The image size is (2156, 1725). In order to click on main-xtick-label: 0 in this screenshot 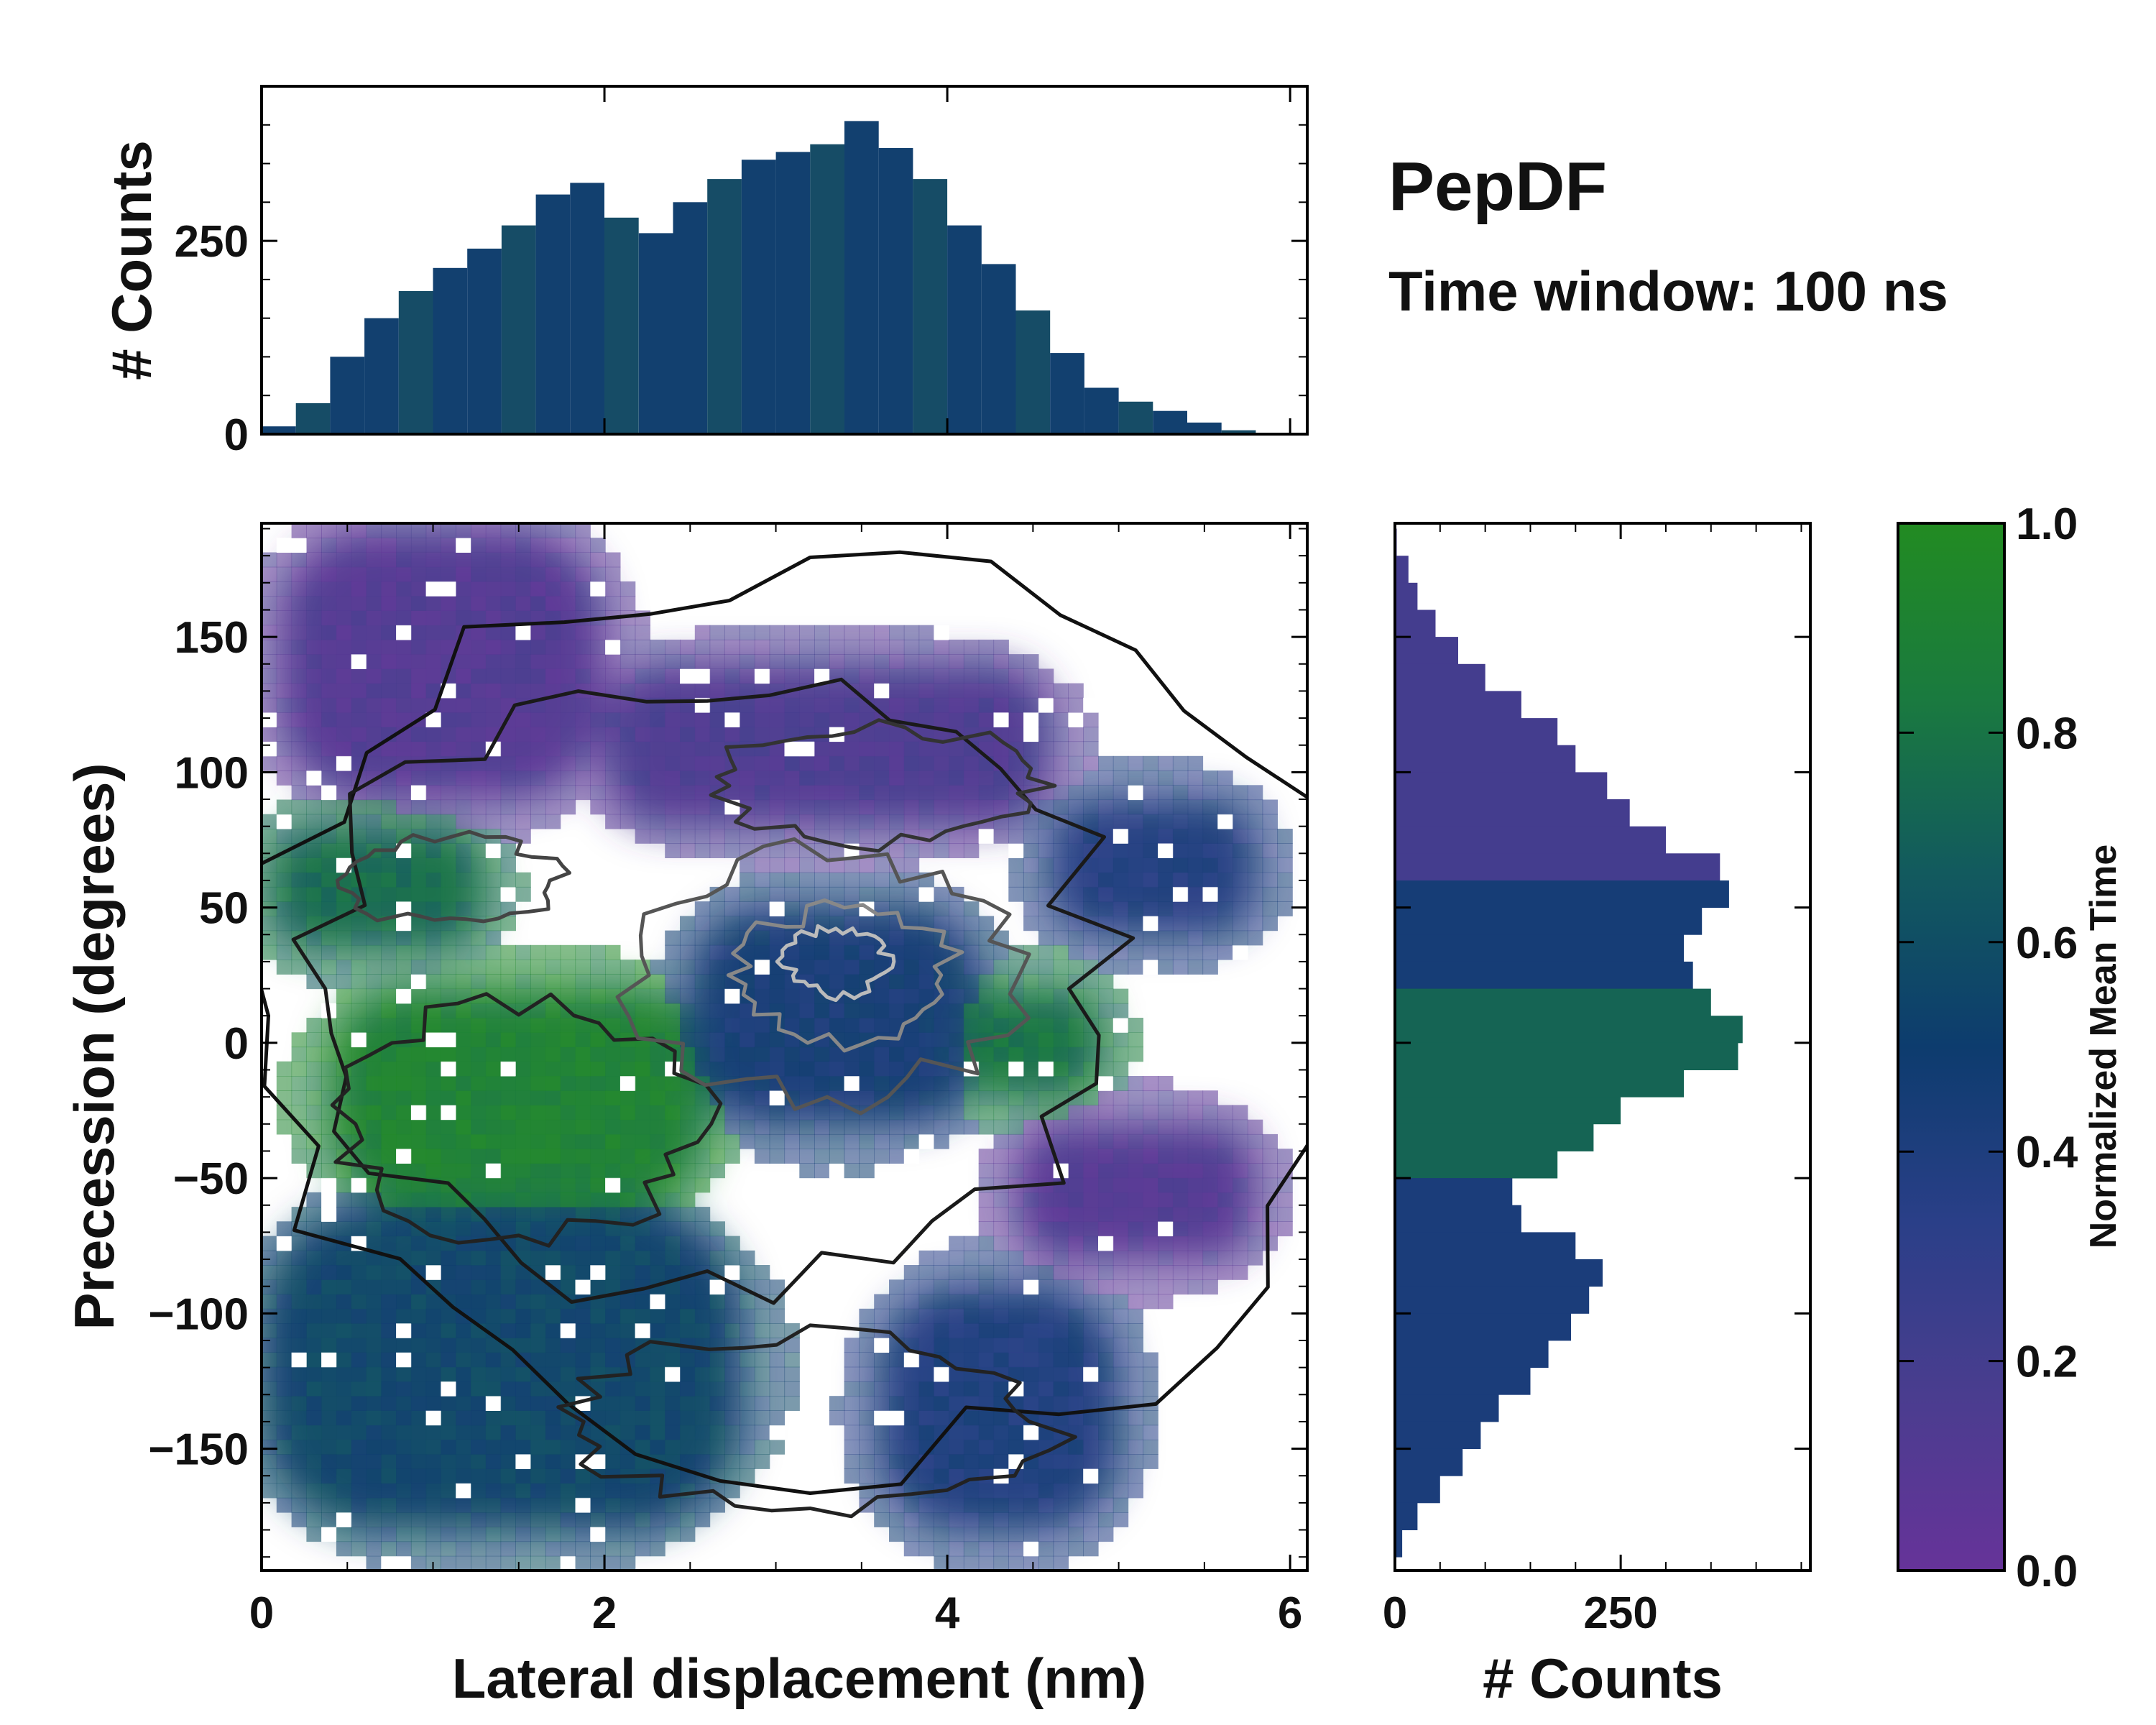, I will do `click(262, 1613)`.